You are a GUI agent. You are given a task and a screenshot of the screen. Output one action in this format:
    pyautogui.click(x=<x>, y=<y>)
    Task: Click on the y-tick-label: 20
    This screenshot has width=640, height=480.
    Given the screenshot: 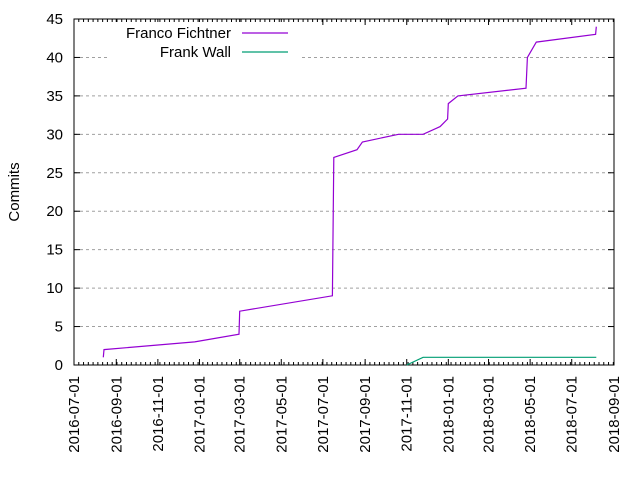 What is the action you would take?
    pyautogui.click(x=54, y=211)
    